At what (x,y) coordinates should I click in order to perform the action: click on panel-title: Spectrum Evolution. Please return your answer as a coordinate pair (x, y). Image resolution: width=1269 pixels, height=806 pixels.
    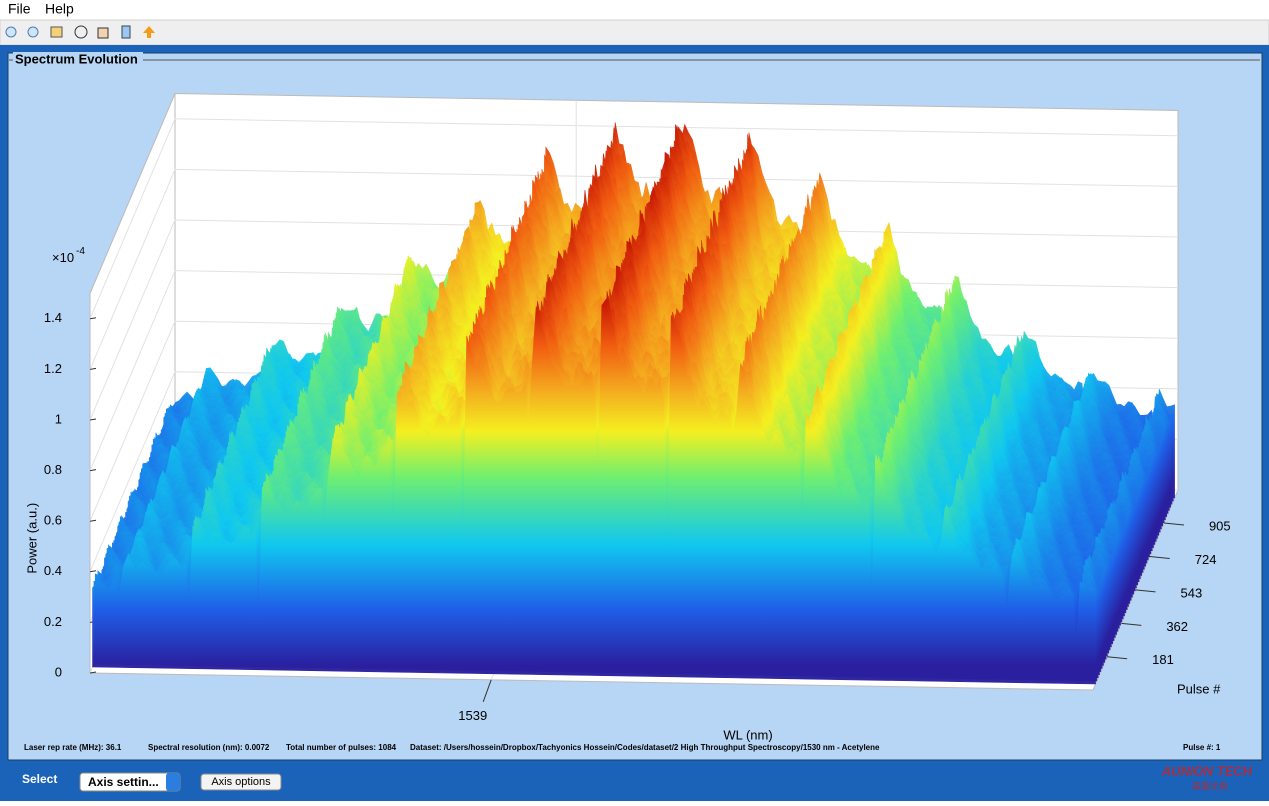
    Looking at the image, I should click on (76, 58).